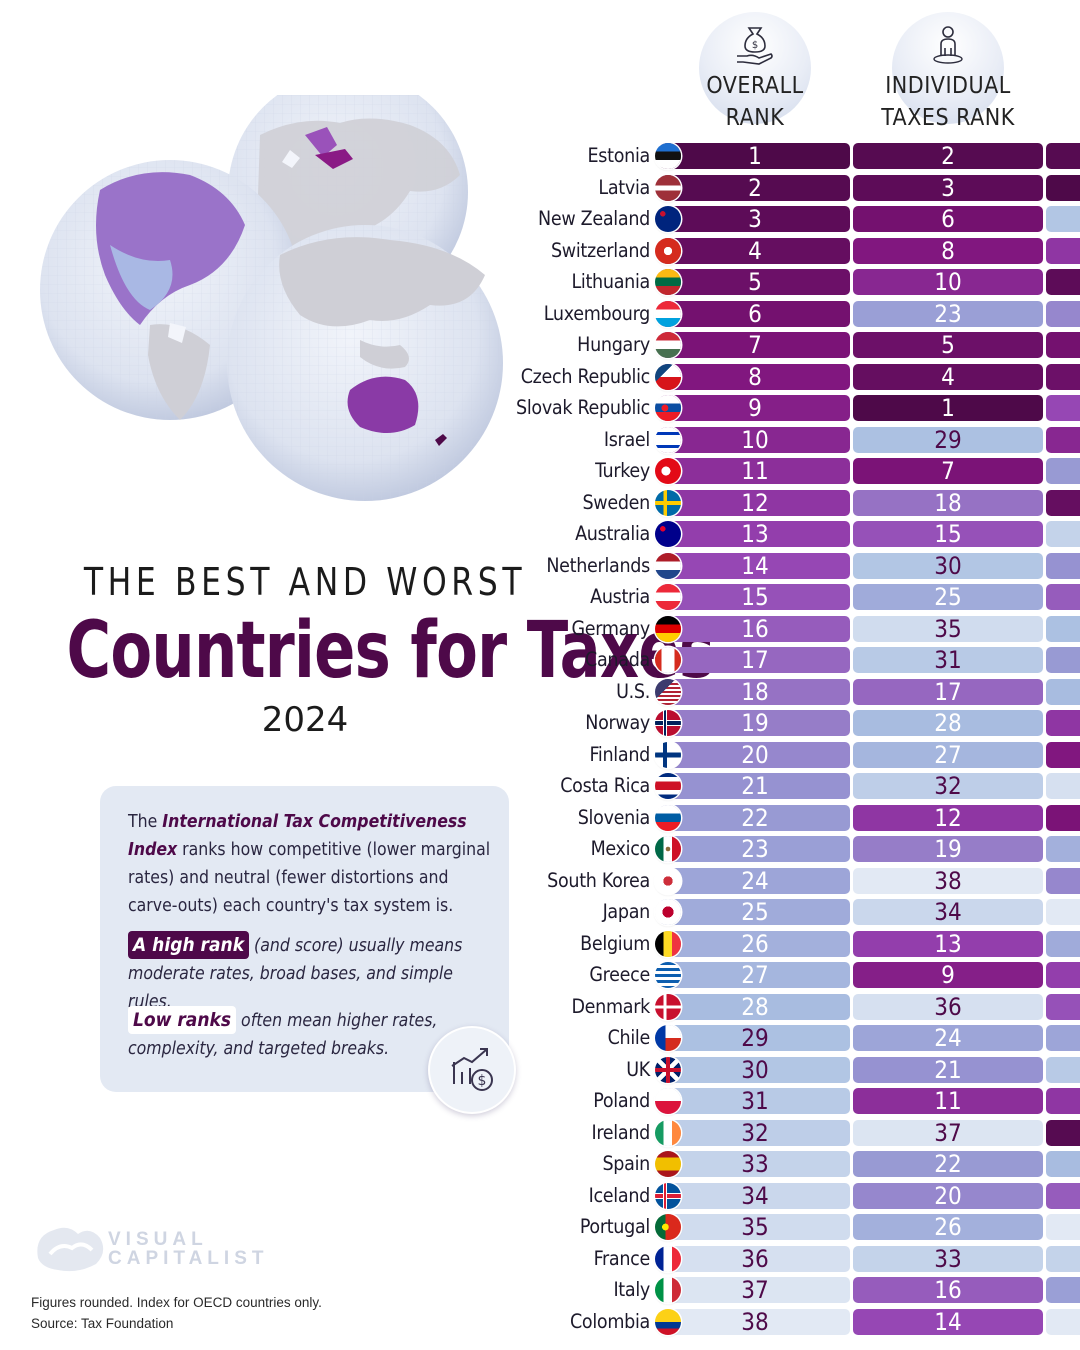 The image size is (1080, 1350). What do you see at coordinates (948, 597) in the screenshot?
I see `individual-rank-cell: 25` at bounding box center [948, 597].